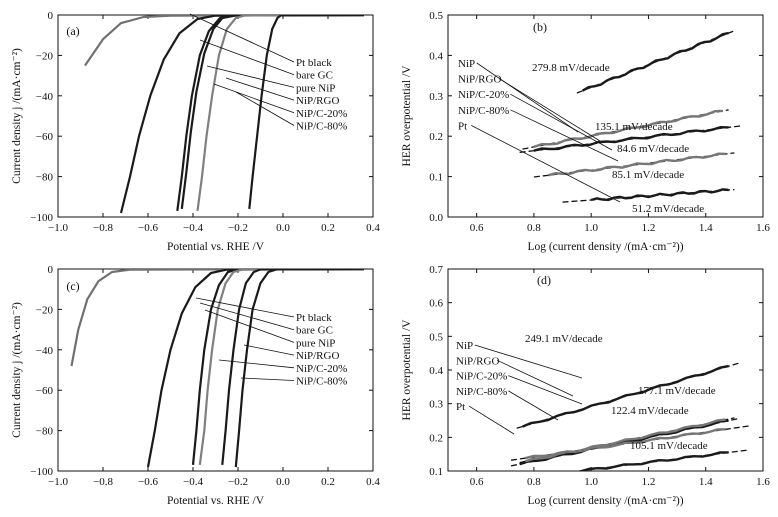 This screenshot has height=517, width=778. I want to click on series-line-bare-gc, so click(224, 41).